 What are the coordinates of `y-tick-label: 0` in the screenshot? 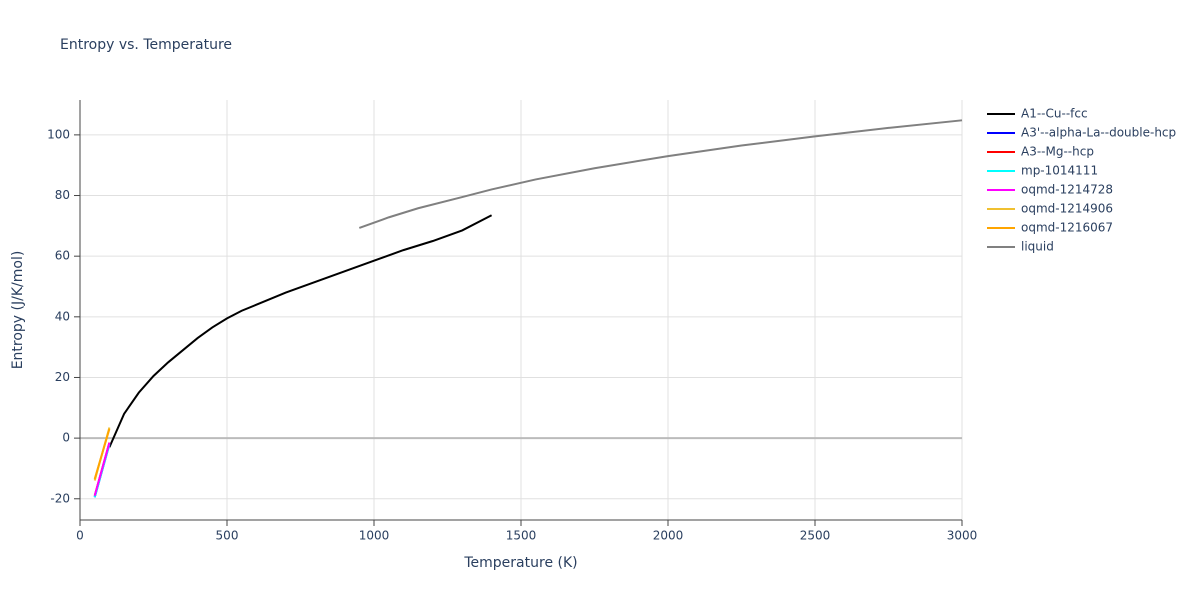 It's located at (66, 438).